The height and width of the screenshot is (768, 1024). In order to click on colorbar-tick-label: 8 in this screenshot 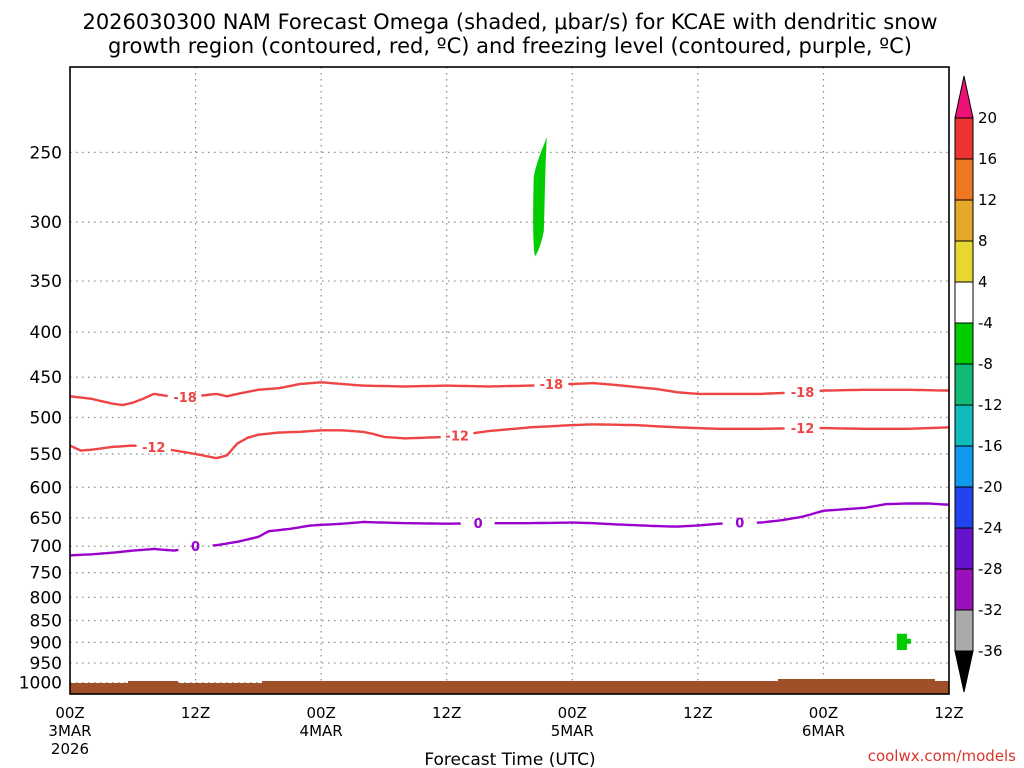, I will do `click(983, 241)`.